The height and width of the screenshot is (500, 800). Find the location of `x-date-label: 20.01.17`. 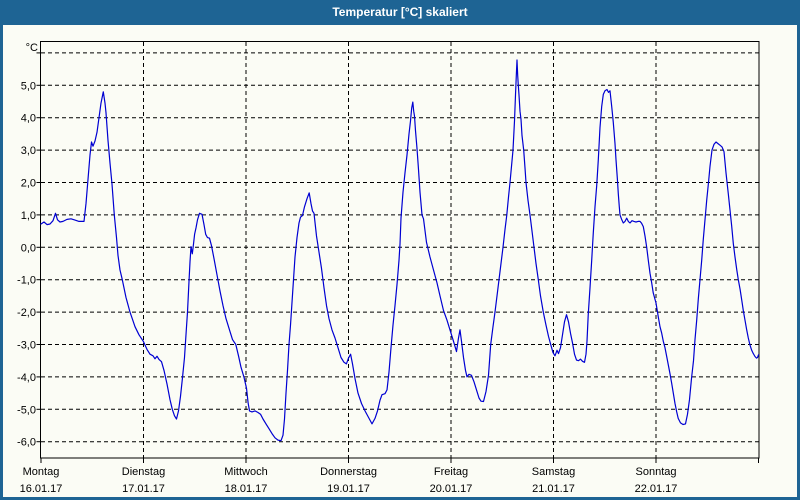

x-date-label: 20.01.17 is located at coordinates (451, 489).